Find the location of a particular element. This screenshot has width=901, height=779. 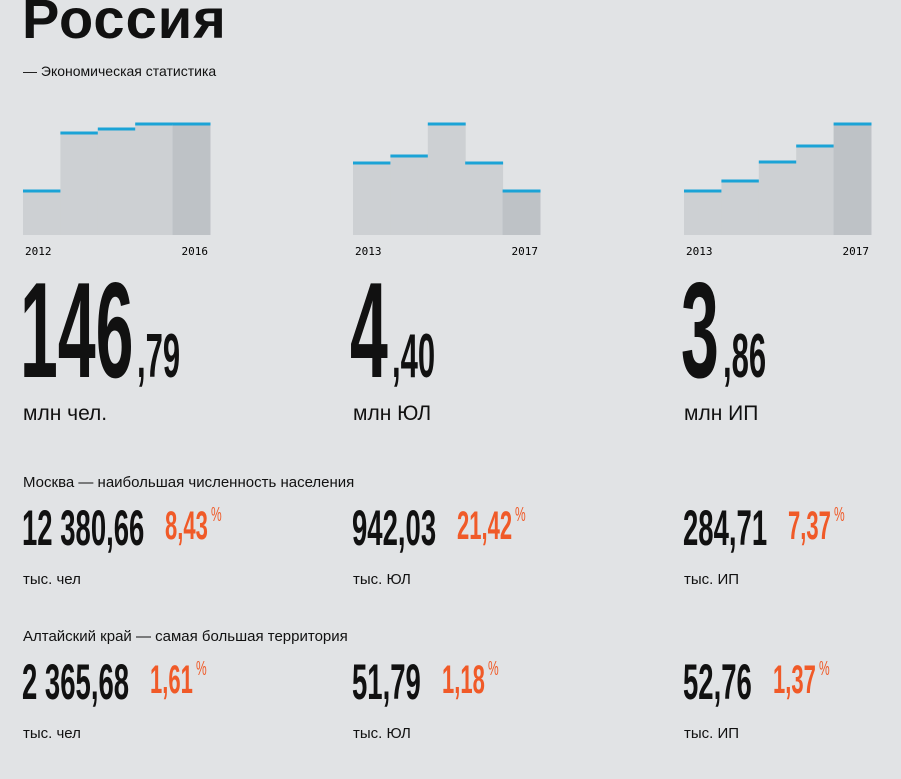

big-int-text: 4 is located at coordinates (369, 330).